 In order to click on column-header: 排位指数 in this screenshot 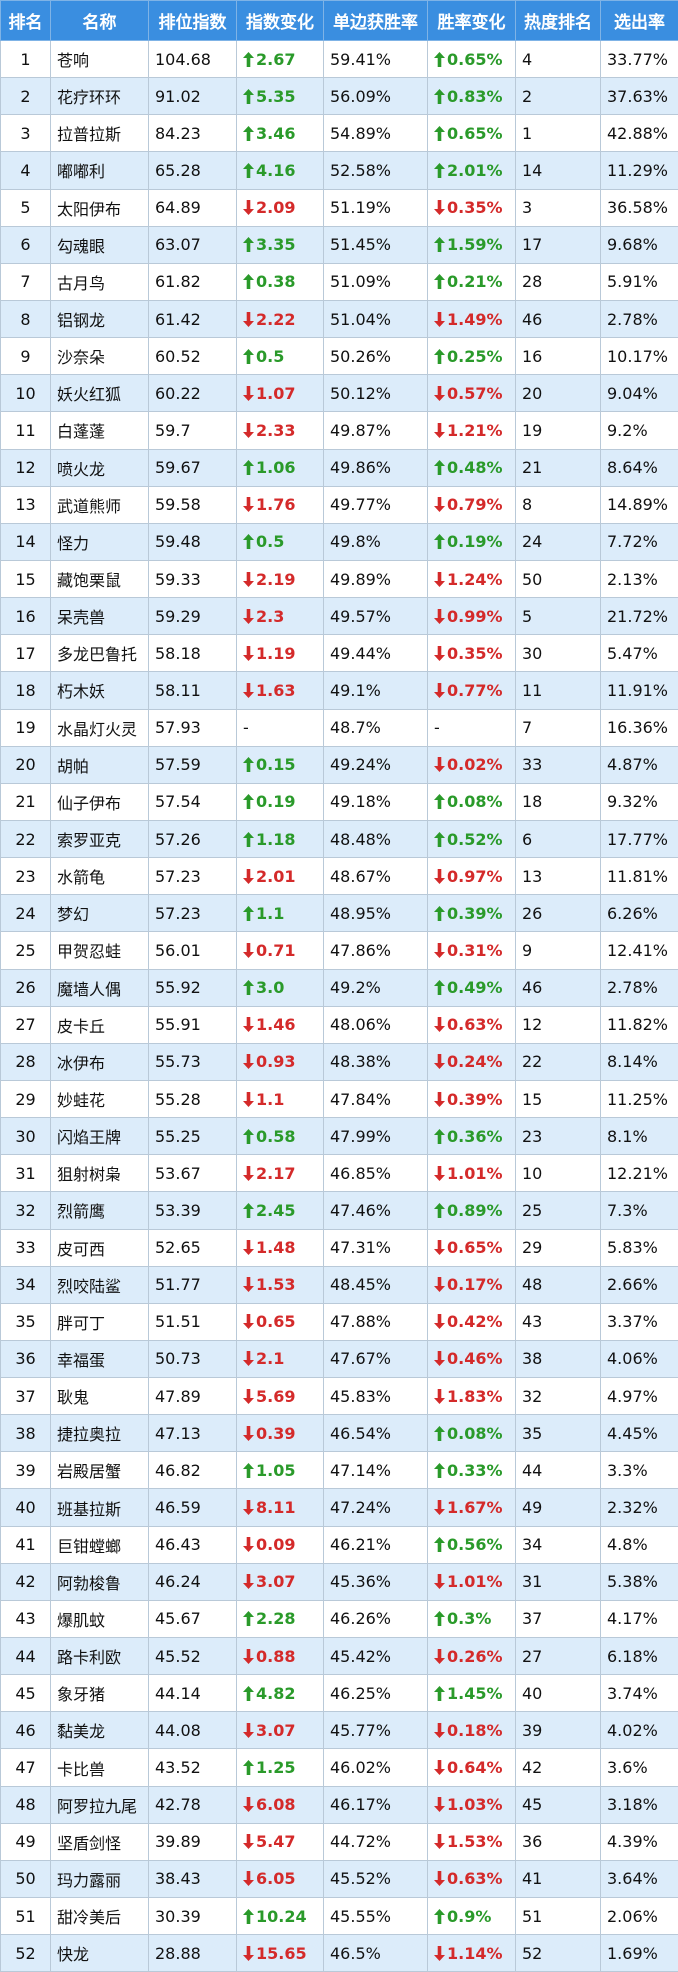, I will do `click(192, 20)`.